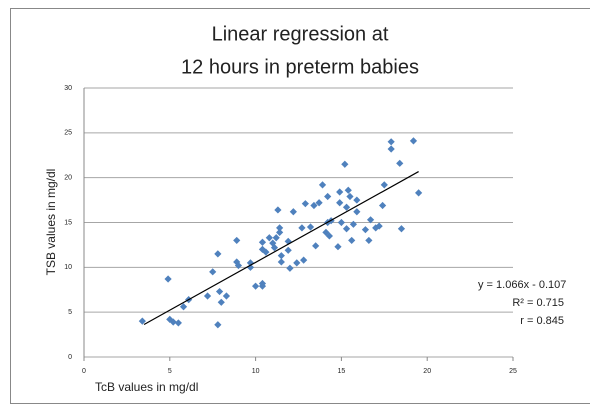 The image size is (590, 412). I want to click on r-value: r = 0.845, so click(542, 321).